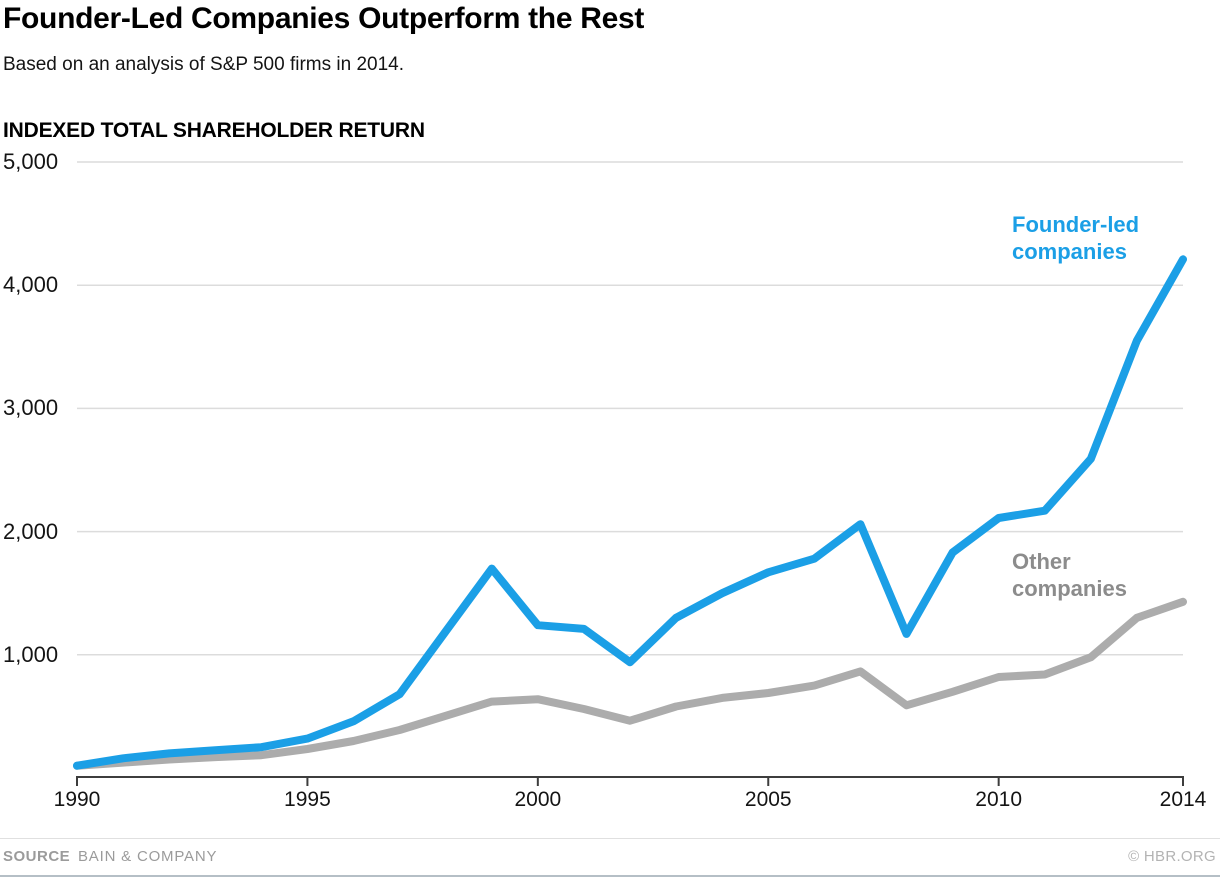 The width and height of the screenshot is (1220, 877). I want to click on credit-hbr: © HBR.ORG, so click(1172, 856).